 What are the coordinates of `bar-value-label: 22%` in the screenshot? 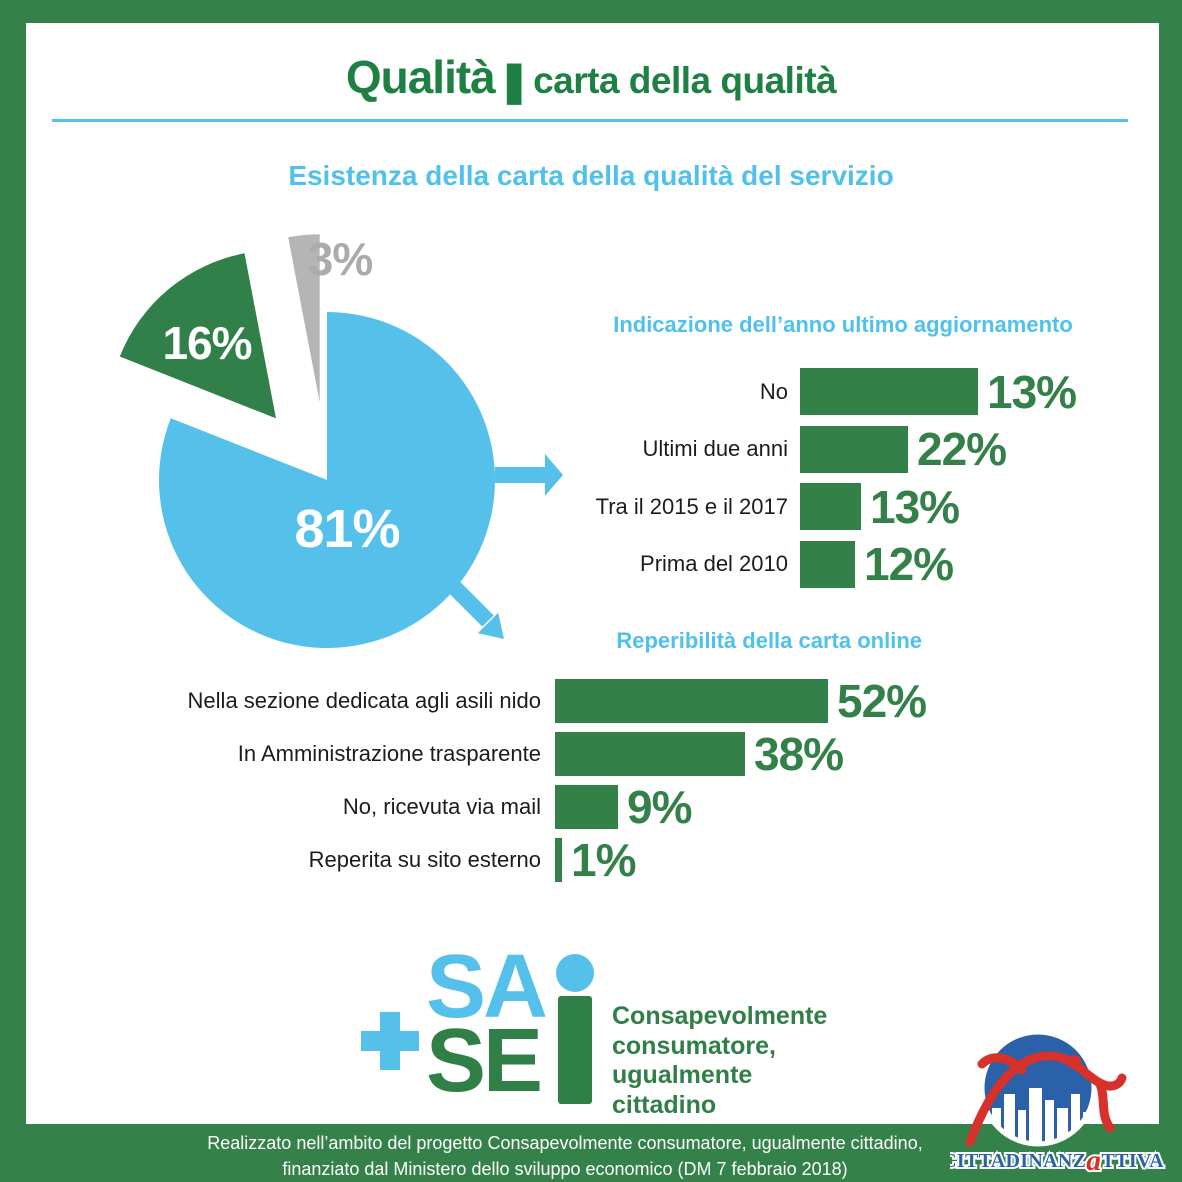 It's located at (962, 449).